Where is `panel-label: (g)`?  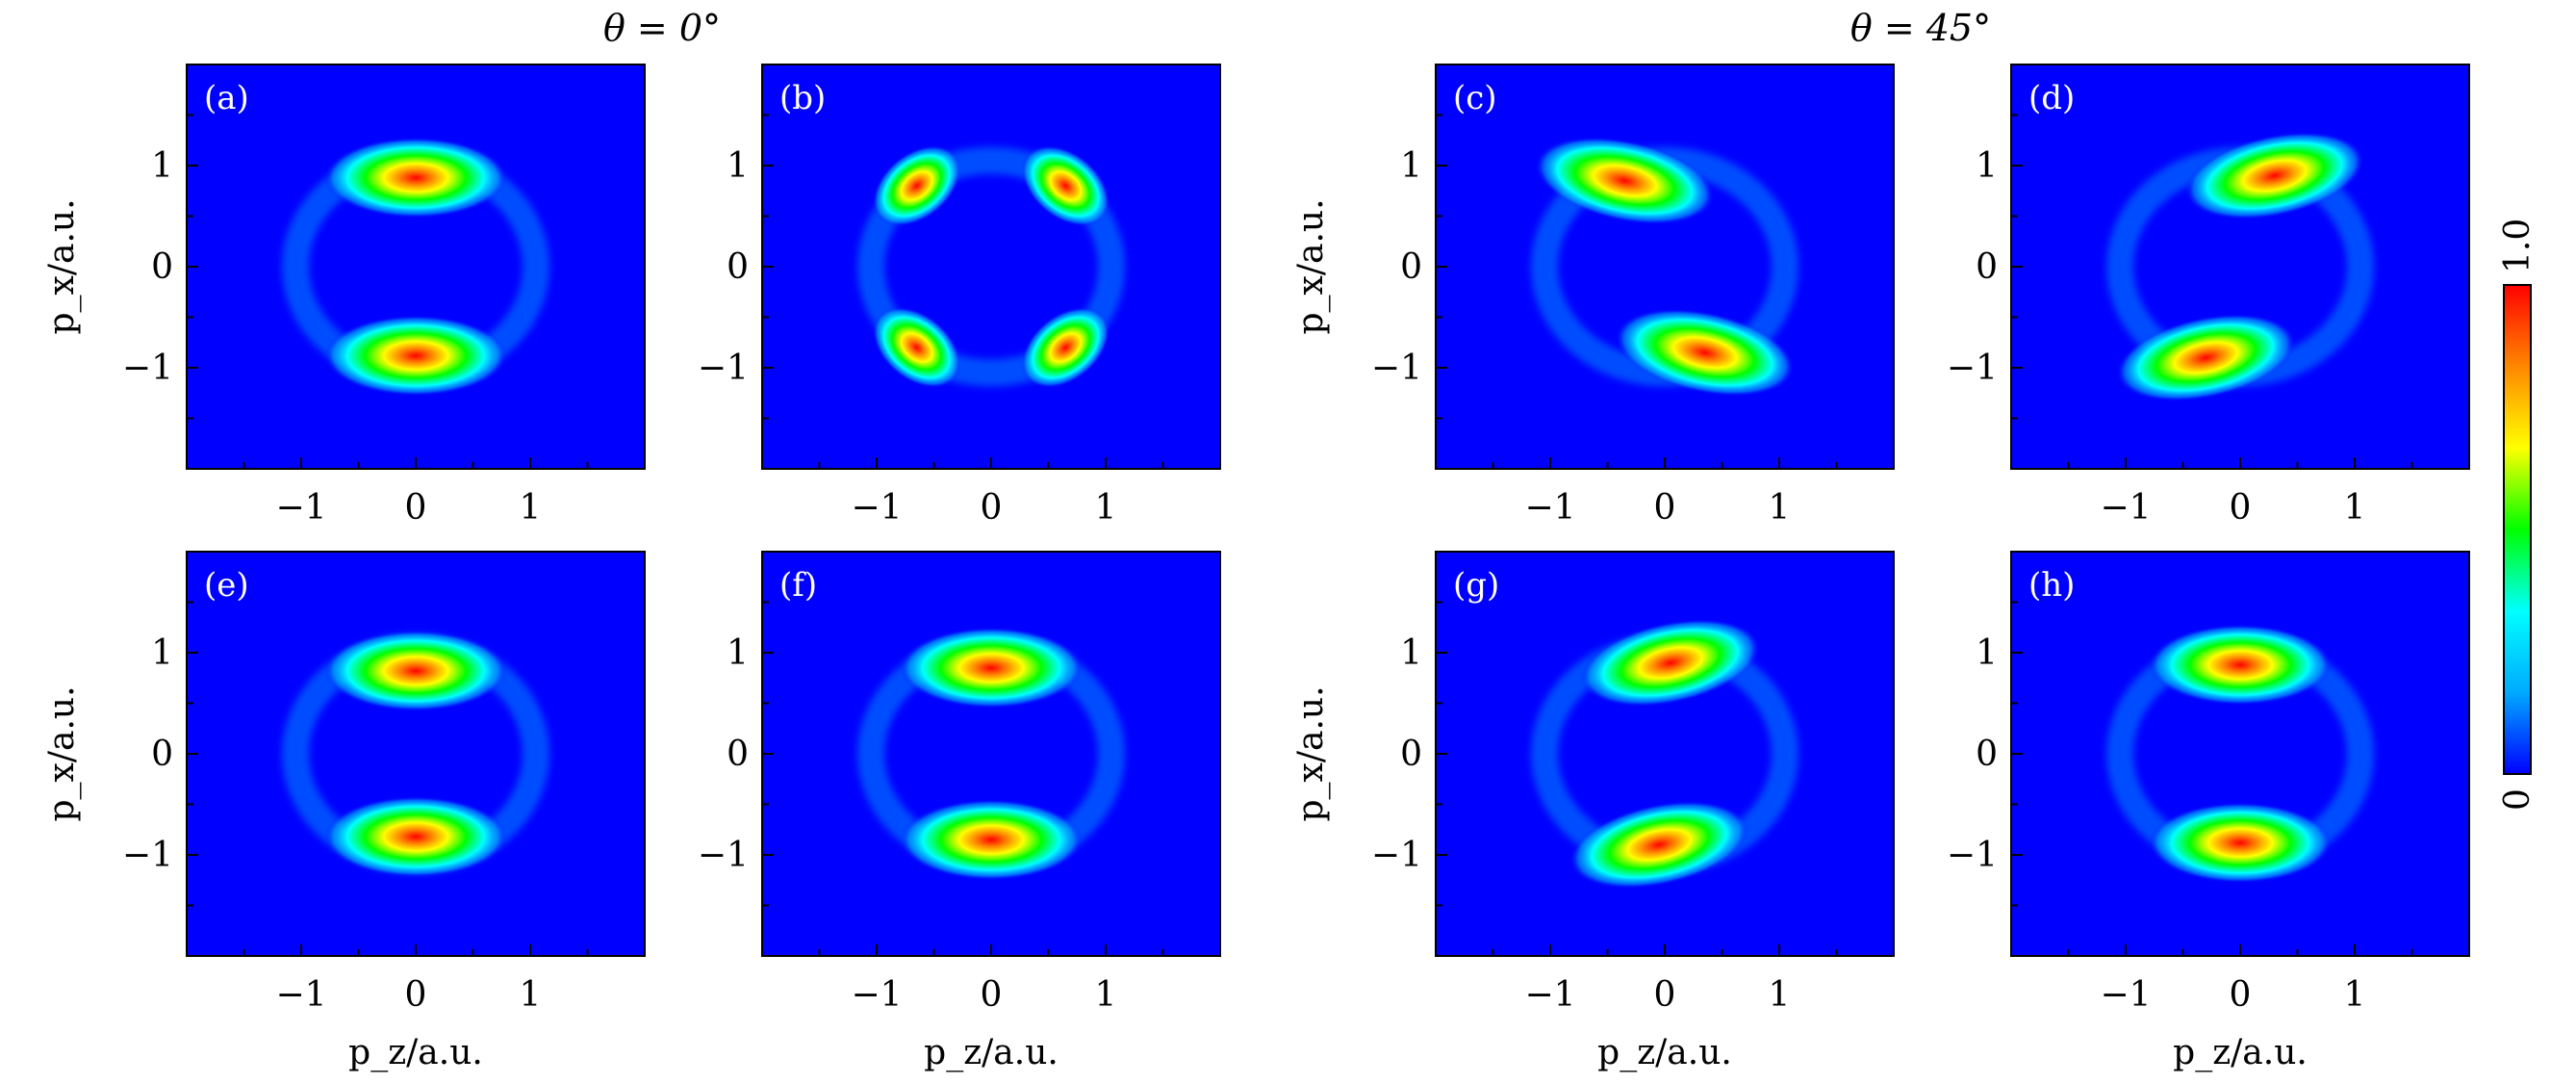 panel-label: (g) is located at coordinates (1476, 585).